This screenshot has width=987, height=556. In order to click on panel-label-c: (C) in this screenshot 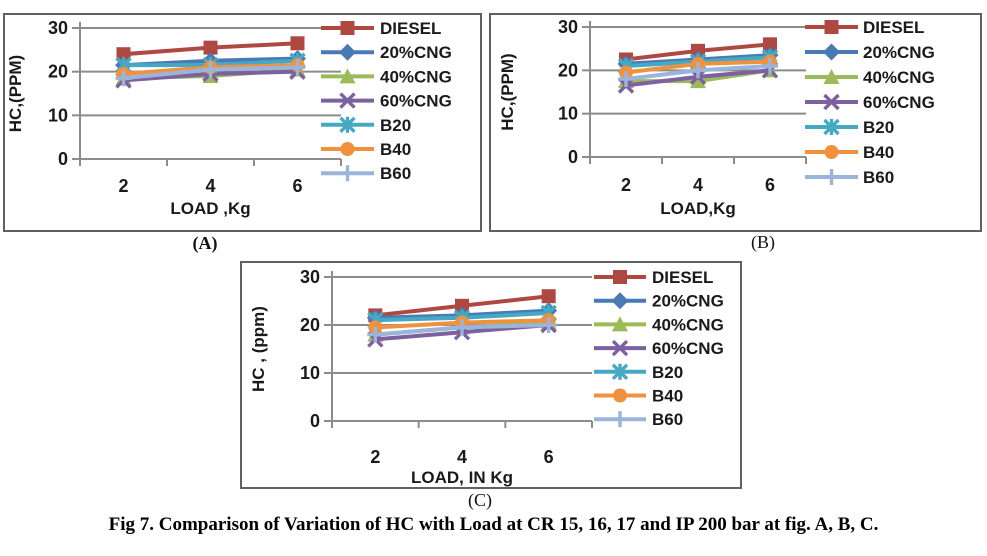, I will do `click(480, 500)`.